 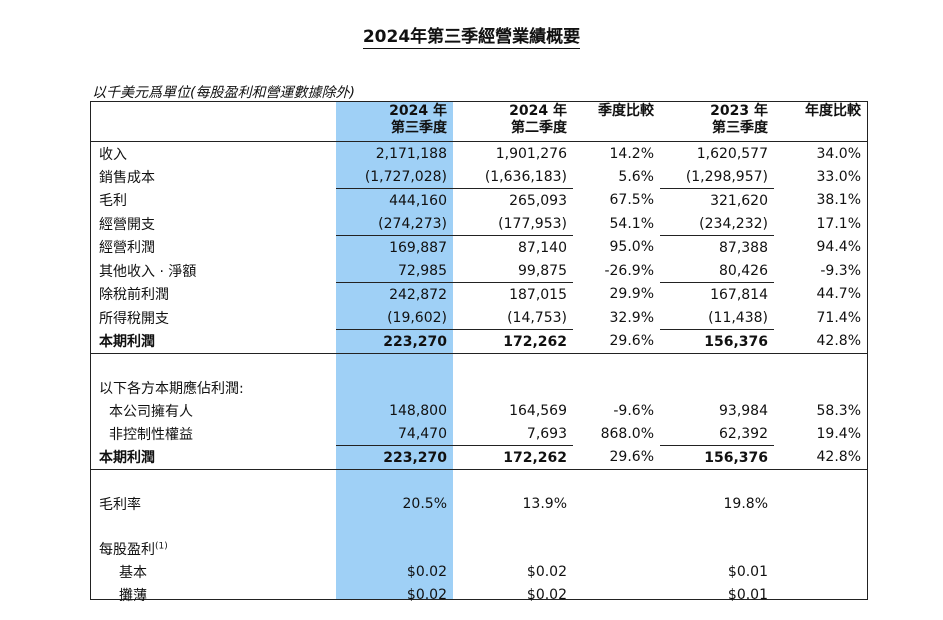 I want to click on row-label: 非控制性權益, so click(x=151, y=434).